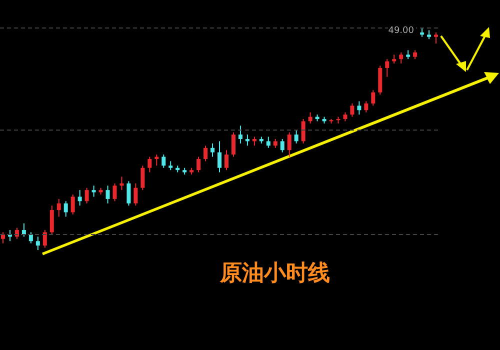 This screenshot has width=500, height=350. What do you see at coordinates (401, 31) in the screenshot?
I see `annotation: 49.00` at bounding box center [401, 31].